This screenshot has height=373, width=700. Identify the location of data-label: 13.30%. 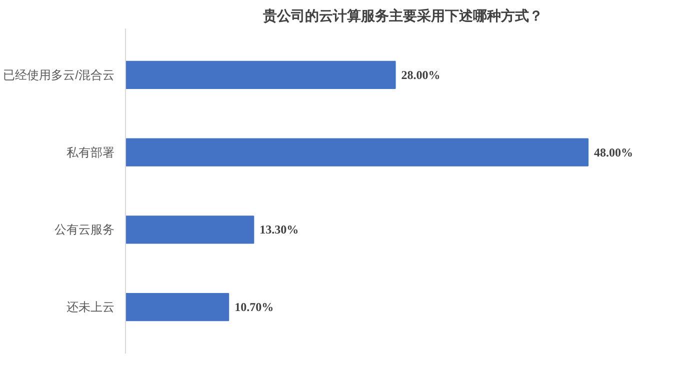
(279, 229).